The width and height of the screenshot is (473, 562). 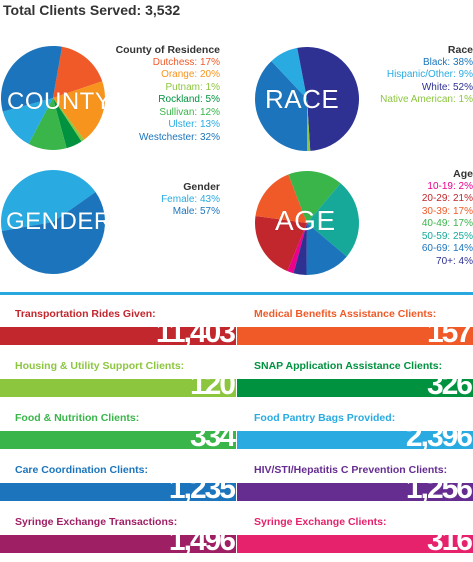 I want to click on race-legend-item-native-american: Native American: 1%, so click(x=426, y=99).